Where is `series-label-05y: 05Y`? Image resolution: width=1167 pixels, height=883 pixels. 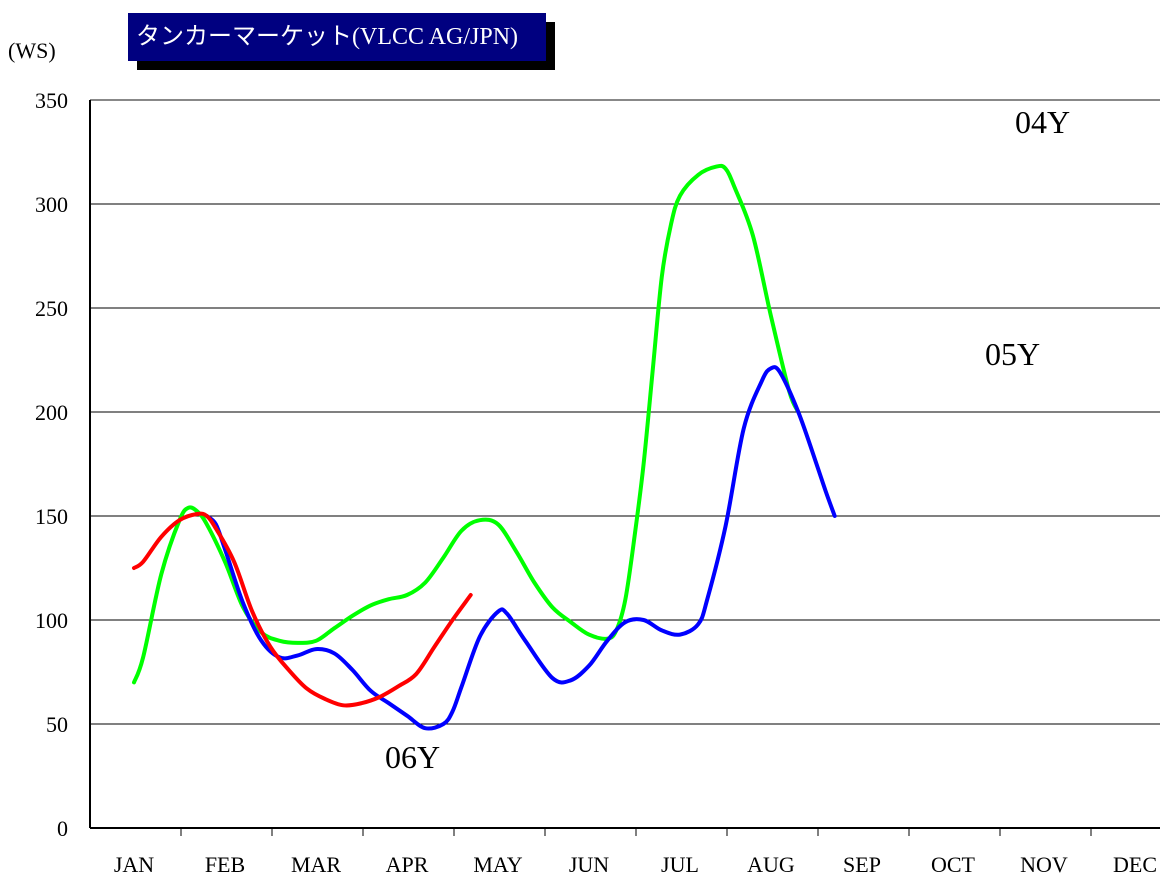 series-label-05y: 05Y is located at coordinates (1012, 354).